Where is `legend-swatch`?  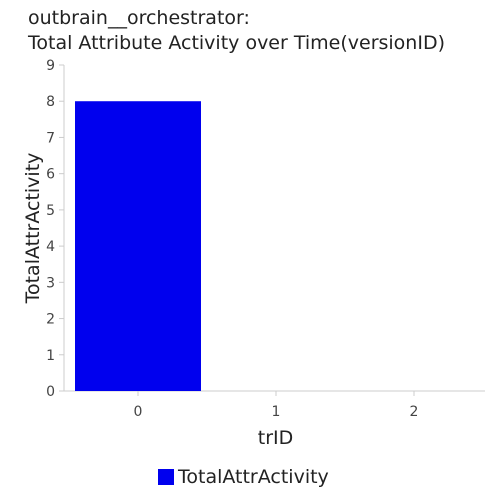 legend-swatch is located at coordinates (166, 477).